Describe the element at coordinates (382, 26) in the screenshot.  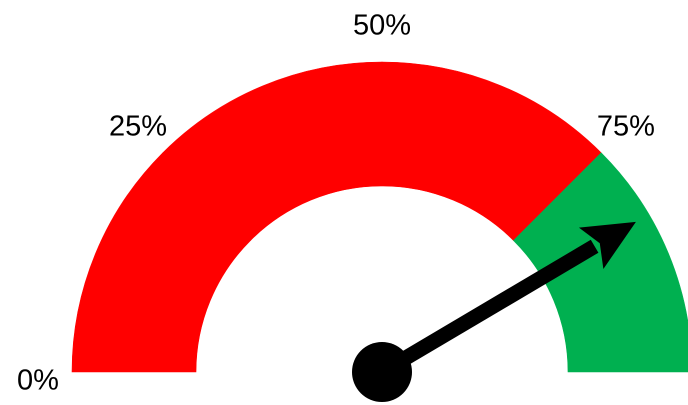
I see `tick-label-50: 50%` at that location.